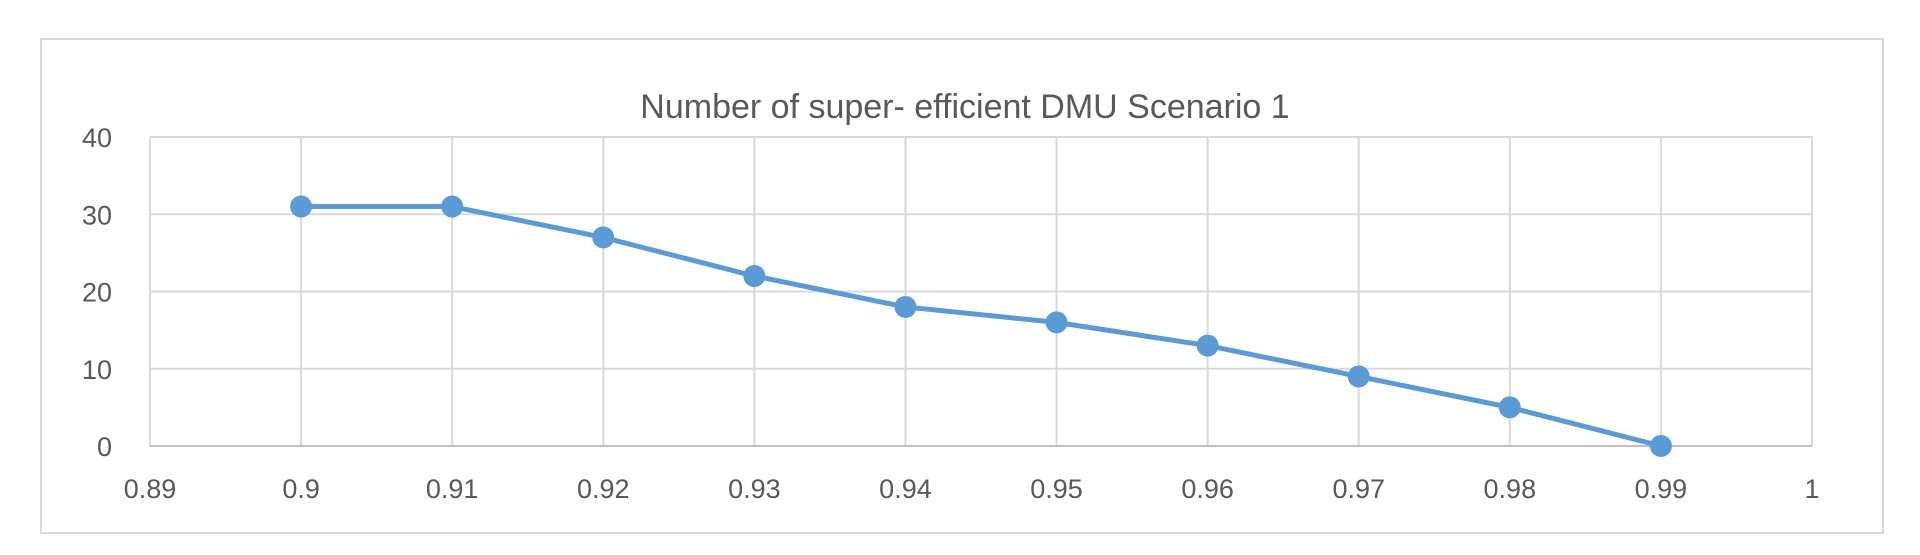  What do you see at coordinates (603, 489) in the screenshot?
I see `x-tick-label: 0.92` at bounding box center [603, 489].